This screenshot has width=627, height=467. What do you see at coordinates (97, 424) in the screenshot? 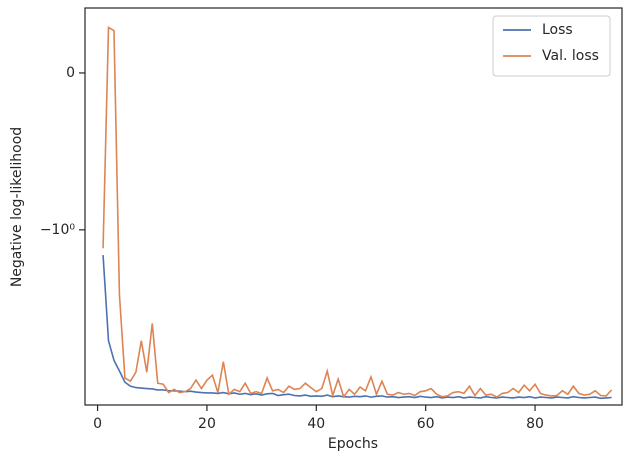
I see `x-tick-label: 0` at bounding box center [97, 424].